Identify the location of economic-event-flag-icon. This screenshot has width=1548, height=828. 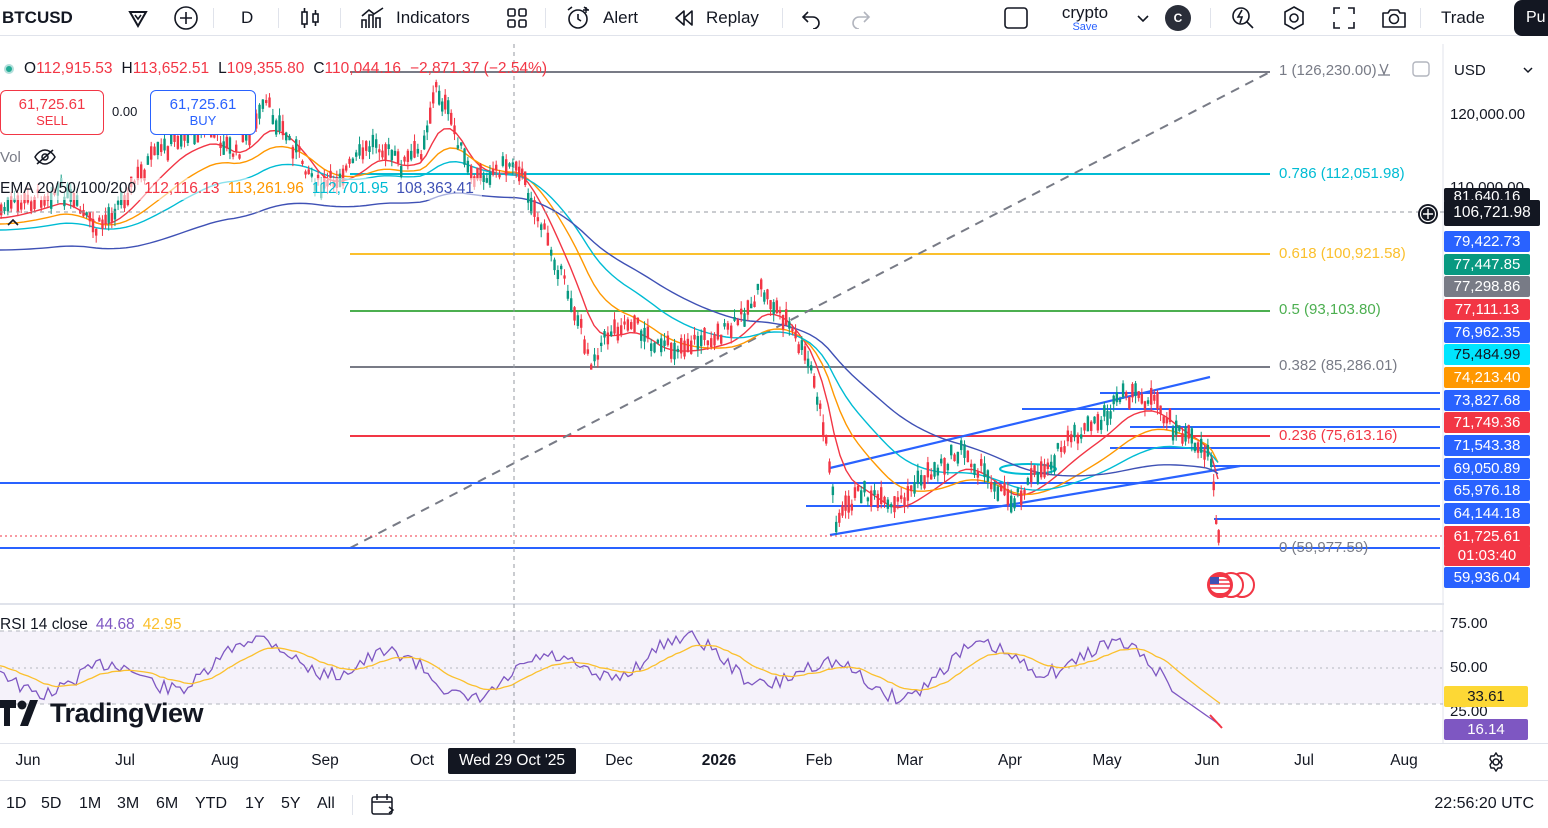
(1230, 585).